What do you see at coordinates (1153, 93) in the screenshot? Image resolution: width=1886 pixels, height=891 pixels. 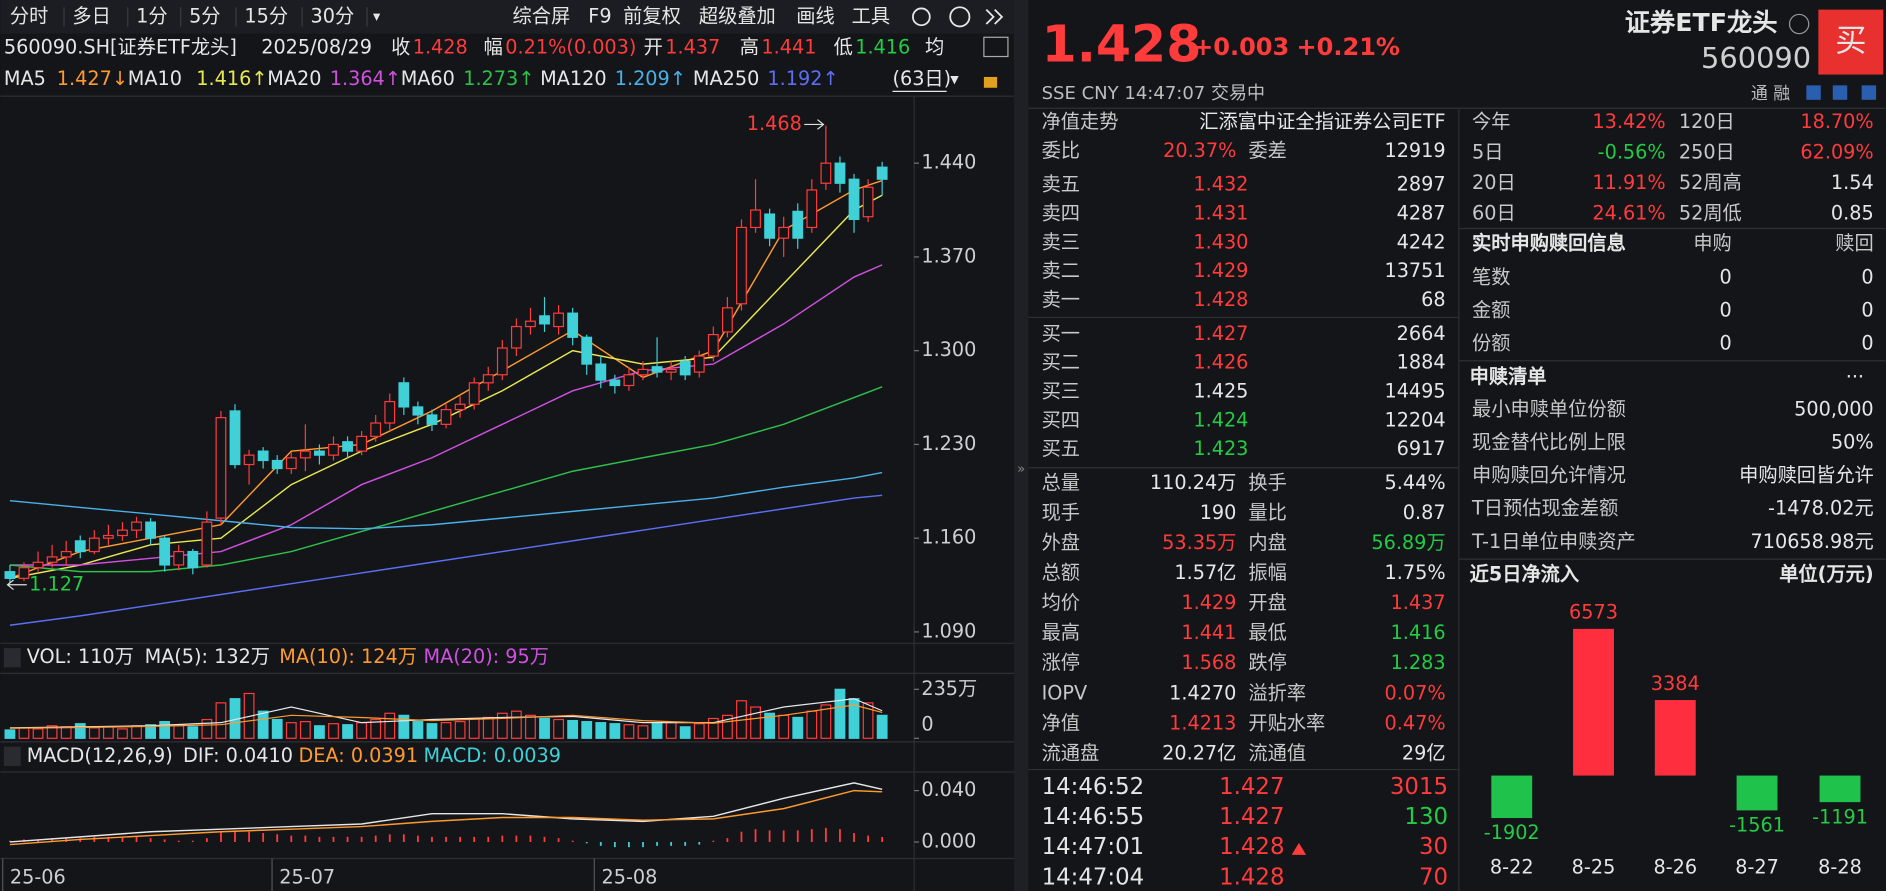 I see `market-meta: SSE CNY 14:47:07 交易中` at bounding box center [1153, 93].